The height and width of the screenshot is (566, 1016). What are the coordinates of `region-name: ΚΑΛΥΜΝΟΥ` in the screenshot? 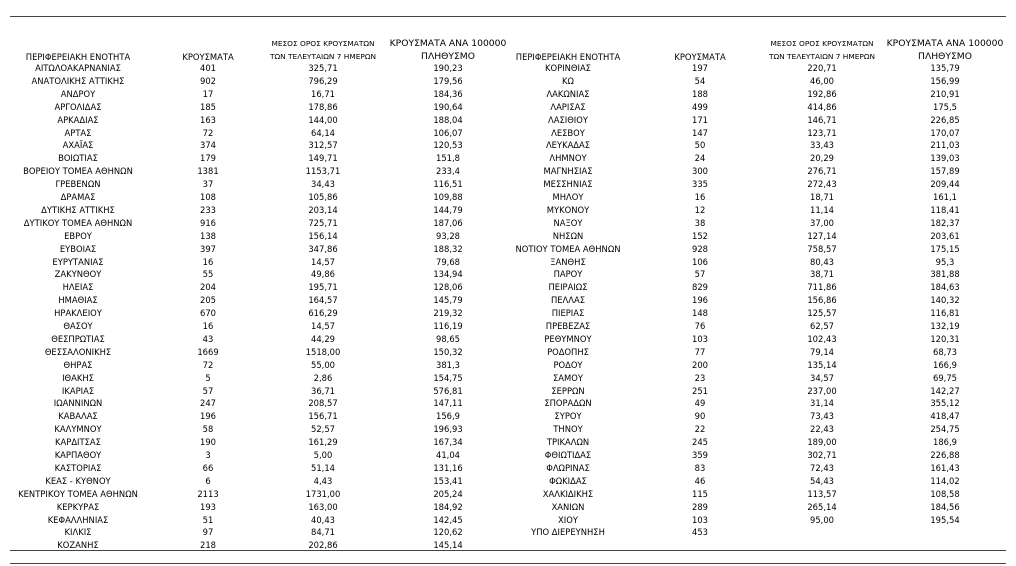 It's located at (78, 429).